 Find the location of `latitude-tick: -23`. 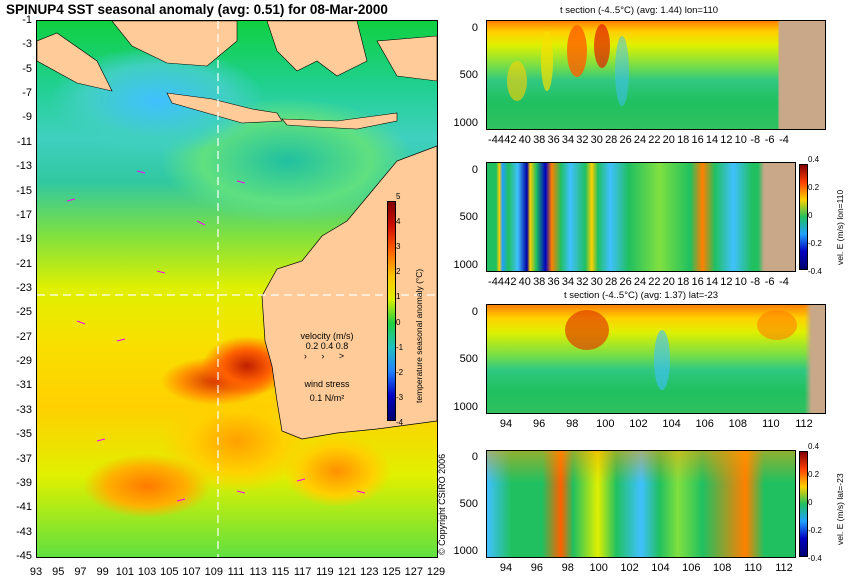

latitude-tick: -23 is located at coordinates (24, 288).